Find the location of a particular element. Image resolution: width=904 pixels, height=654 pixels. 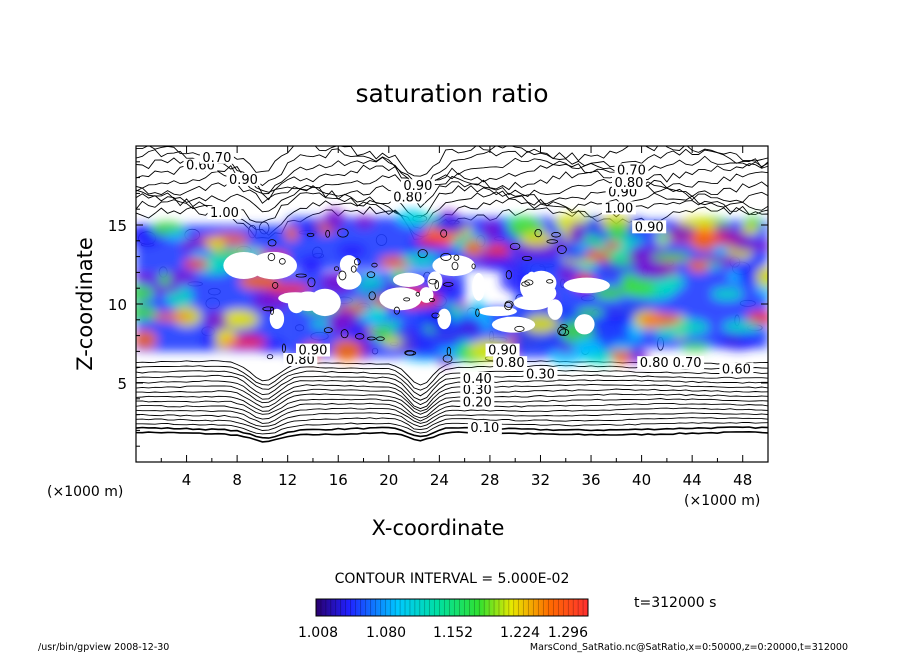

contour-label: 0.90 is located at coordinates (502, 351).